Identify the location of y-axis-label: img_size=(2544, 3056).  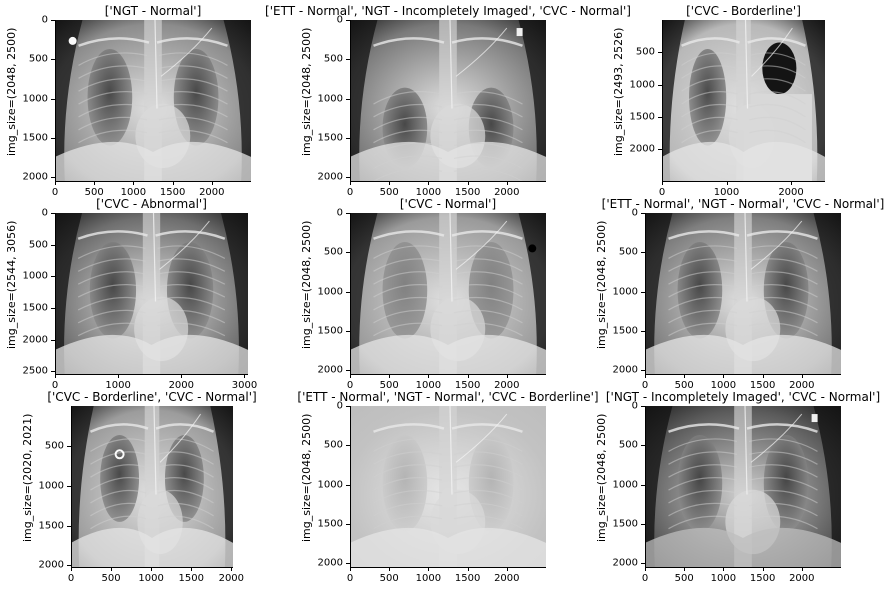
(12, 284).